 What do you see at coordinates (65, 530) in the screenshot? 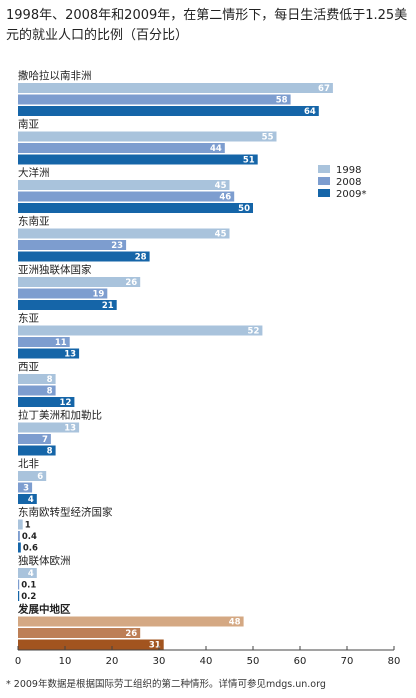
I see `category-group: 东南欧转型经济国家 10.4 0.6` at bounding box center [65, 530].